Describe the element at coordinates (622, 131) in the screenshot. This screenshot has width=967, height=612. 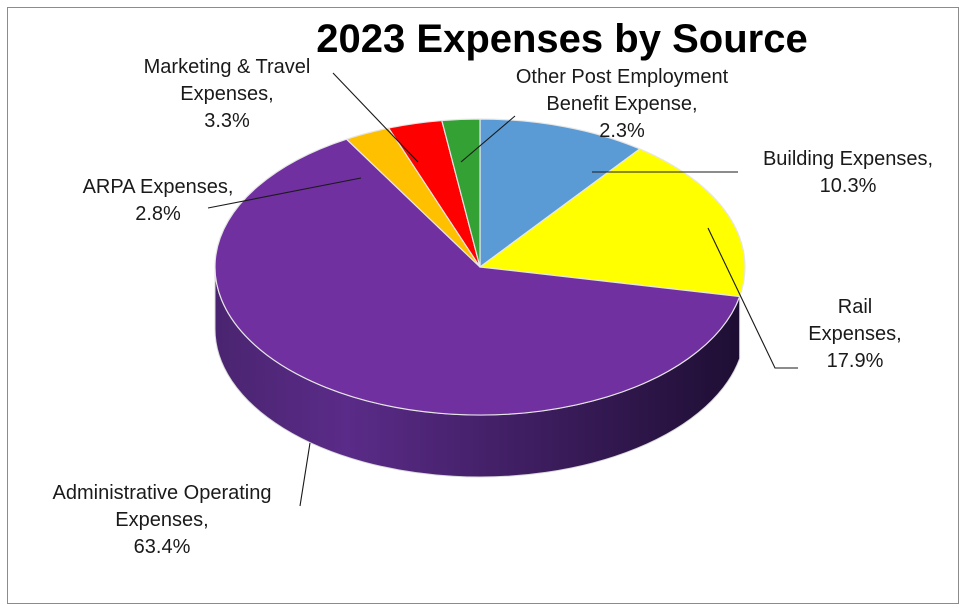
I see `data-label-line: 2.3%` at that location.